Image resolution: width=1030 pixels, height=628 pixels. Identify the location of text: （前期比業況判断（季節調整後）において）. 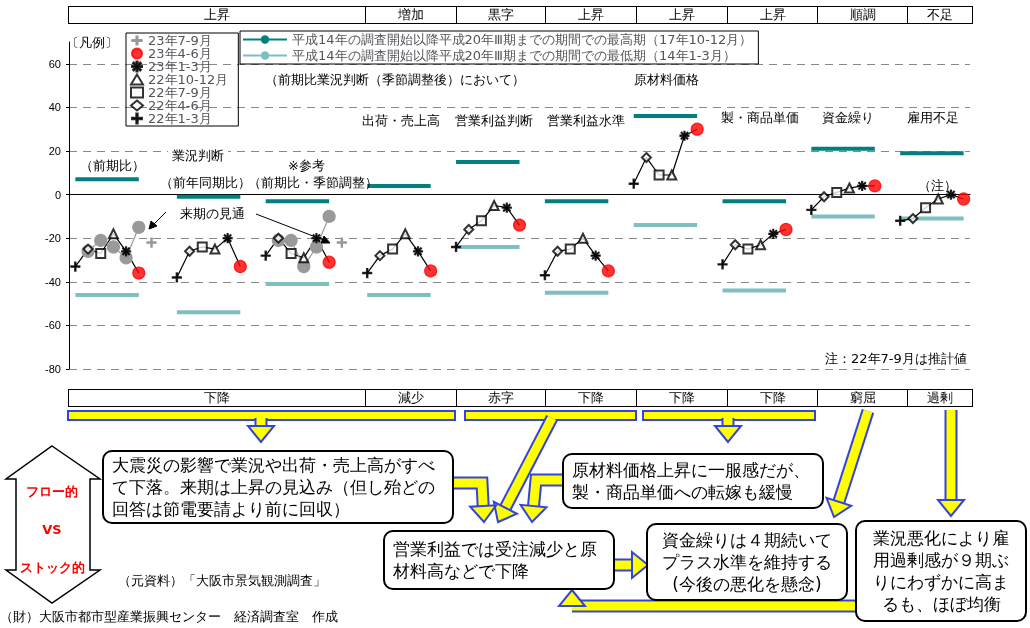
(395, 80).